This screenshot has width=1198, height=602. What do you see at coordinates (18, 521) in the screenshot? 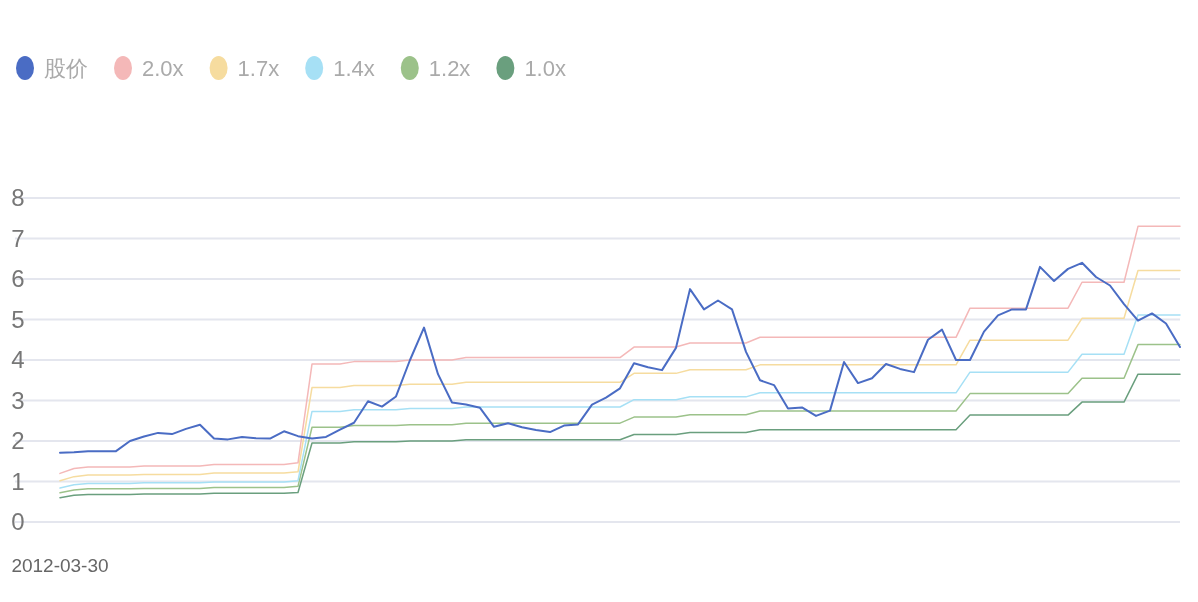
I see `y-tick-label: 0` at bounding box center [18, 521].